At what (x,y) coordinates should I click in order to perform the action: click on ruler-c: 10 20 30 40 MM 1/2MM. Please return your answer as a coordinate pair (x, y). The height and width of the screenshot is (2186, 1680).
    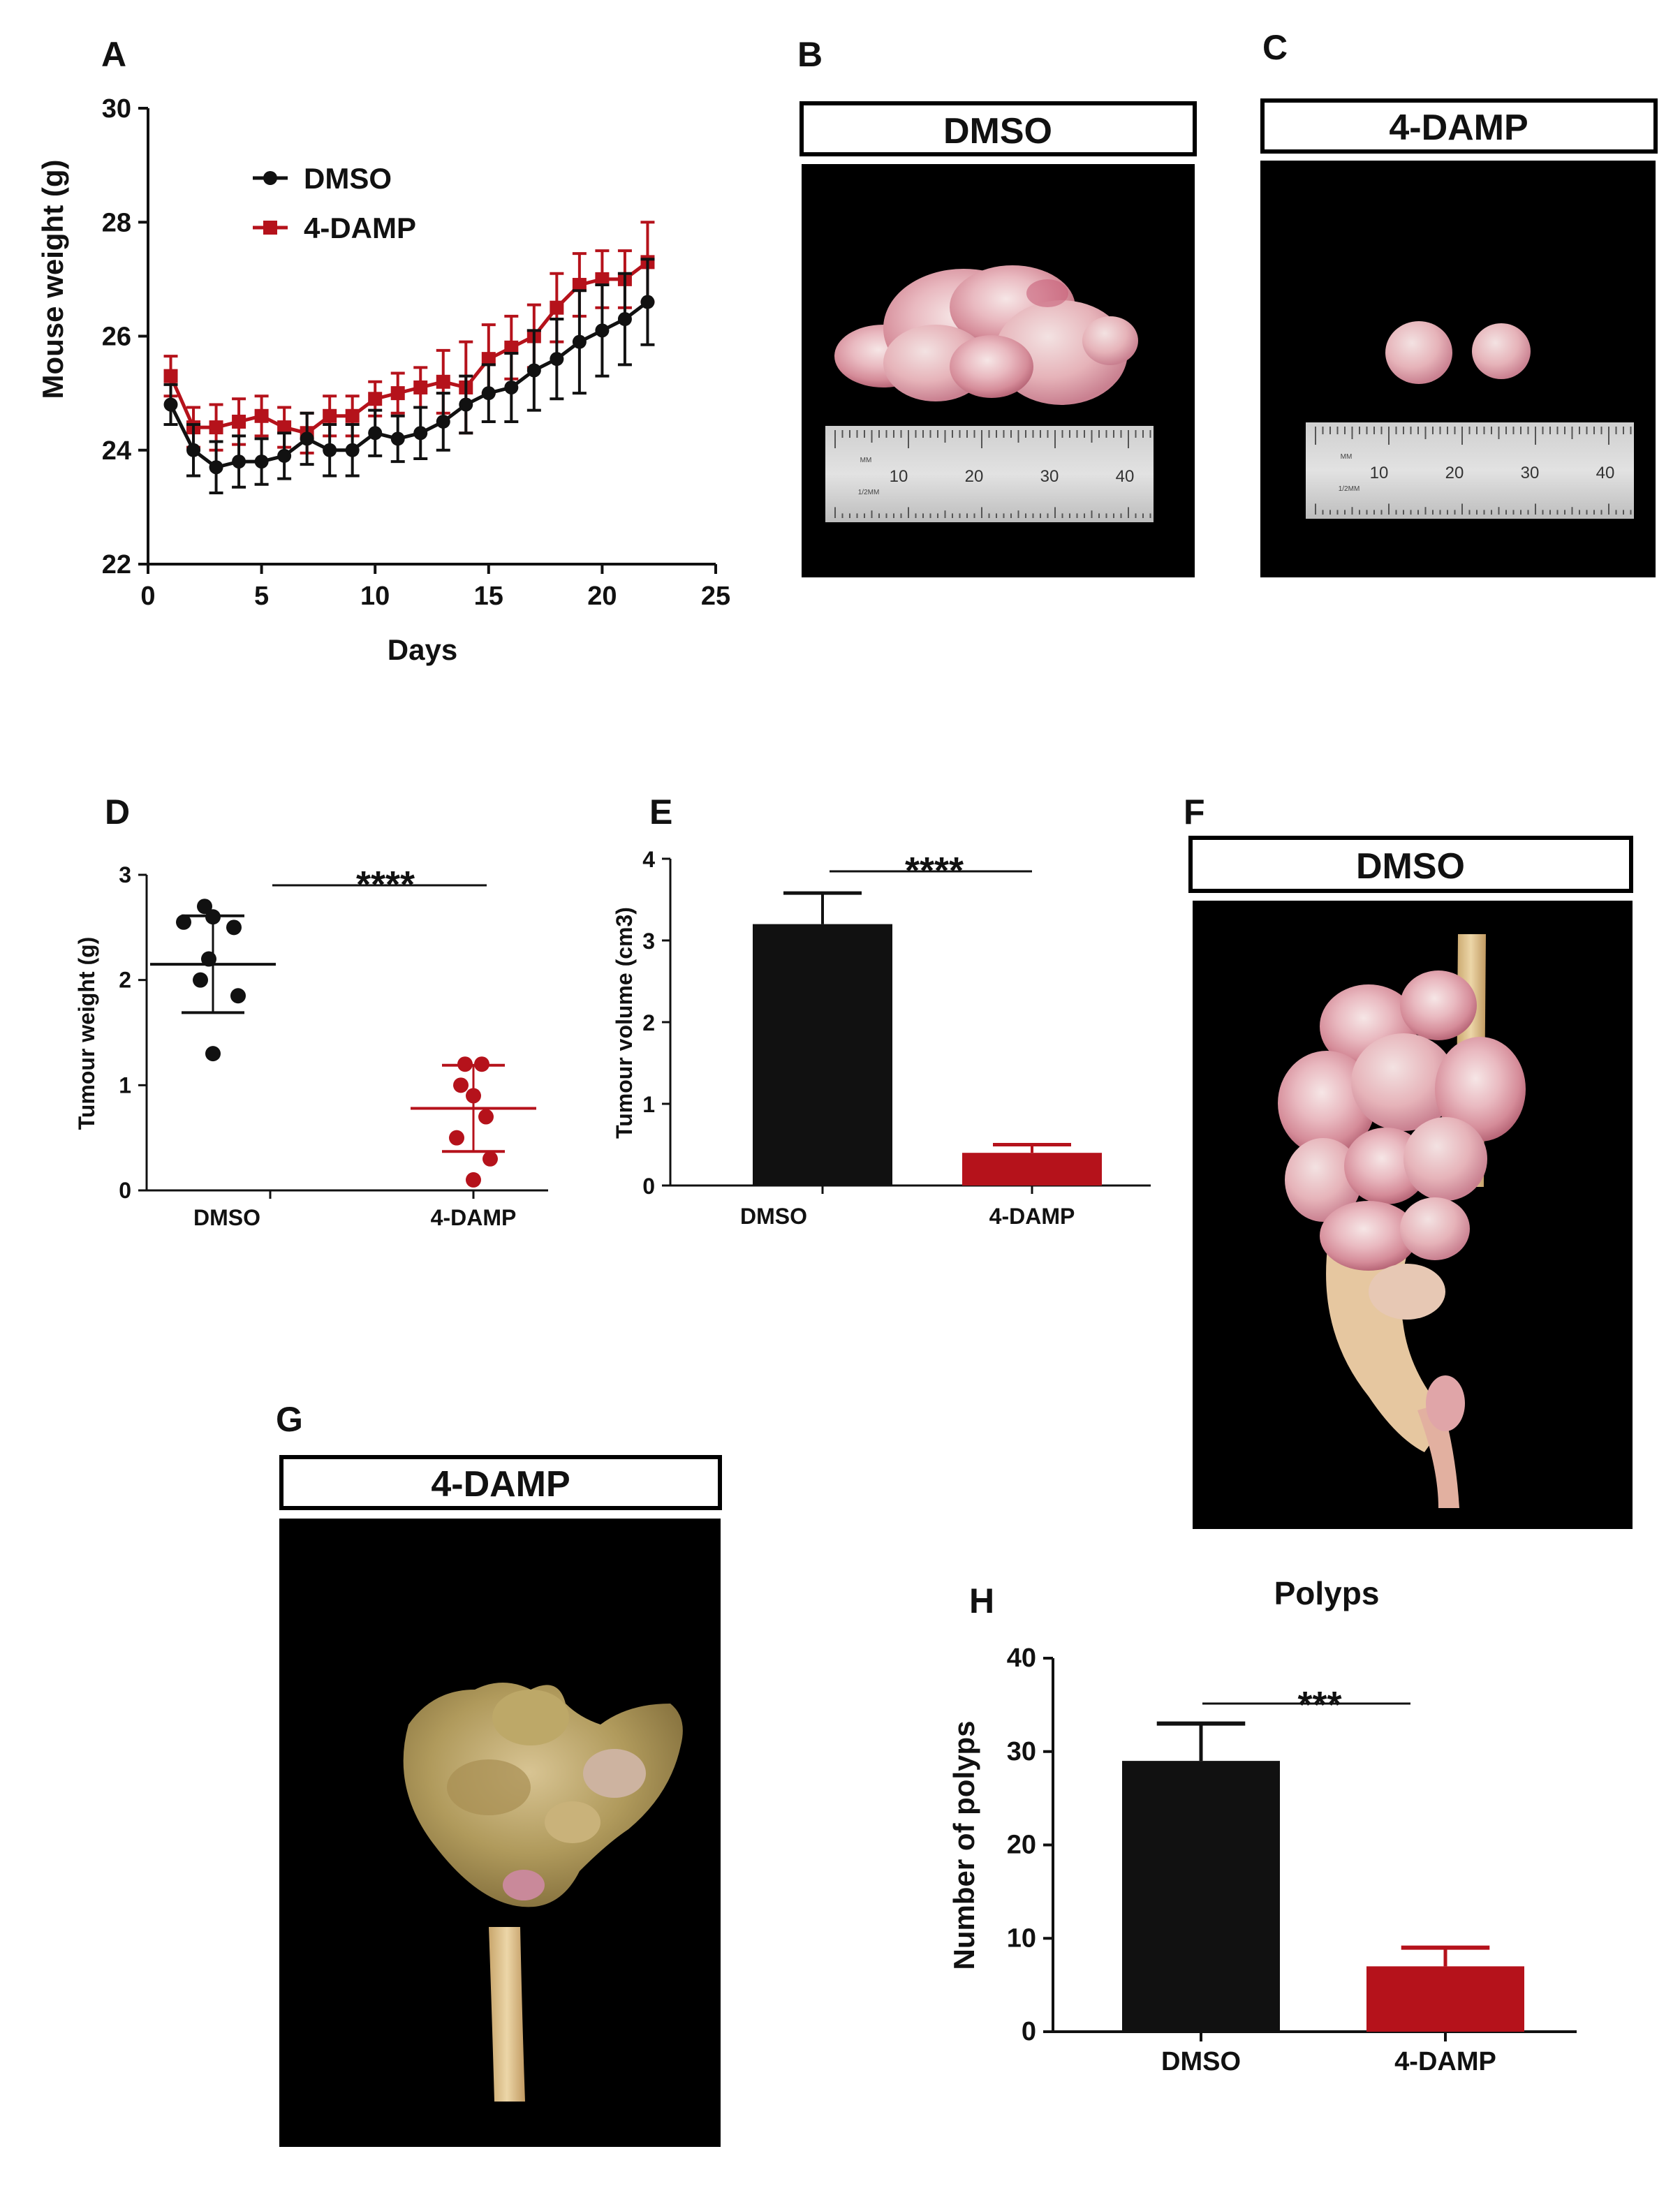
    Looking at the image, I should click on (1470, 470).